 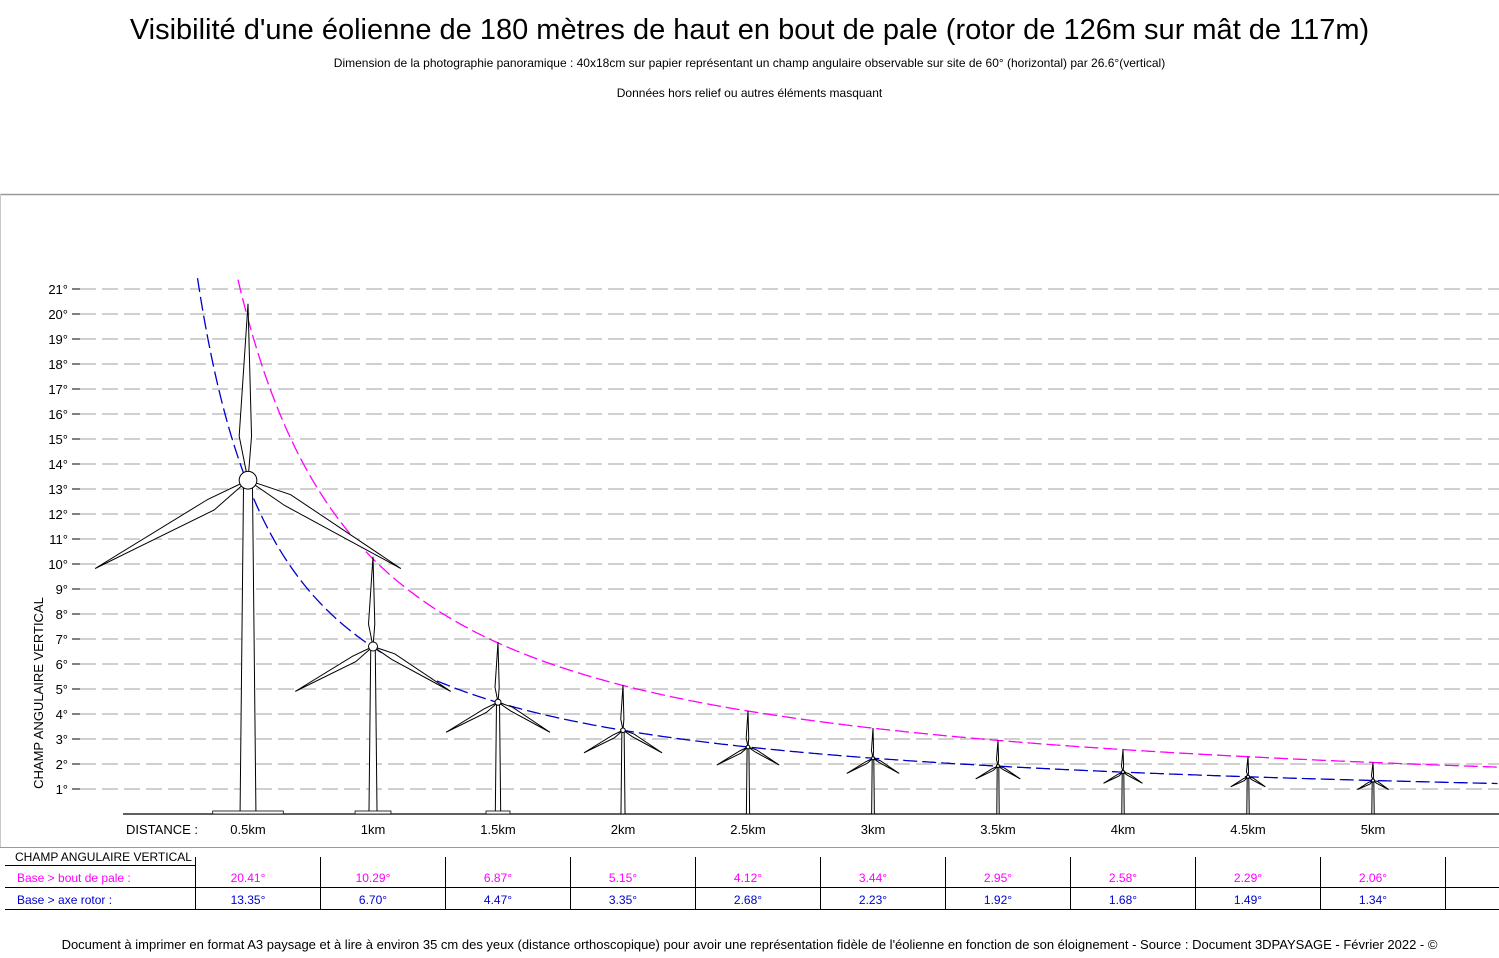 What do you see at coordinates (623, 878) in the screenshot?
I see `table-cell-bout-de-pale: 5.15°` at bounding box center [623, 878].